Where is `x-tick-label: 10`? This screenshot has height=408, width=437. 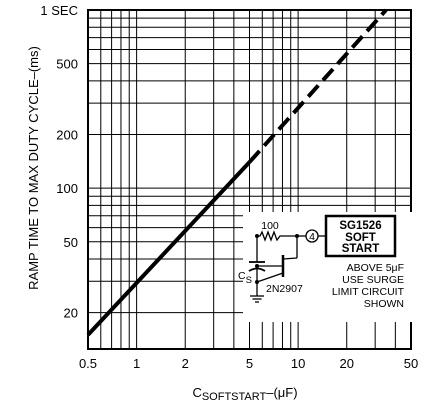
x-tick-label: 10 is located at coordinates (298, 363).